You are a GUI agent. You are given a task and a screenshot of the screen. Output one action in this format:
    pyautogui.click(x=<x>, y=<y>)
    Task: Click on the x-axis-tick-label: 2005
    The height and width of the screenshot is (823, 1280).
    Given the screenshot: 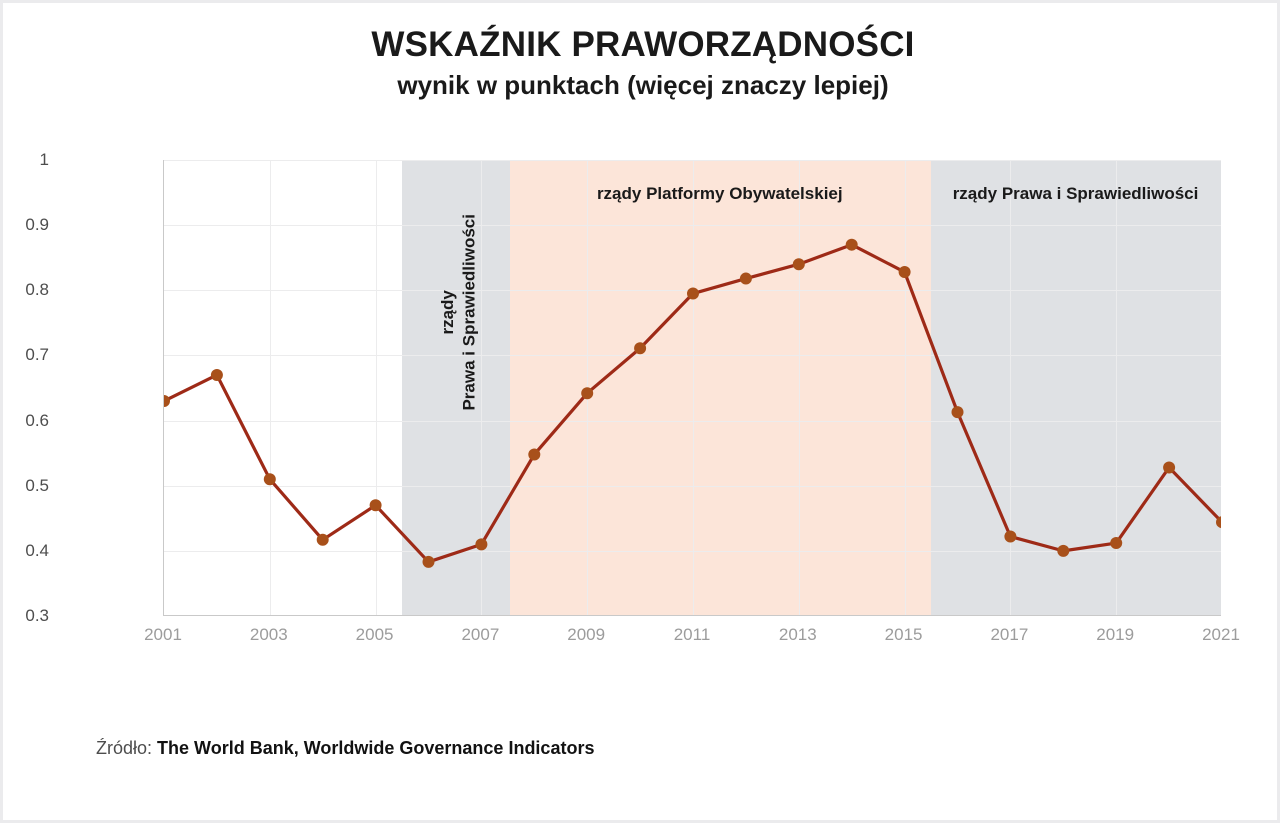 What is the action you would take?
    pyautogui.click(x=374, y=634)
    